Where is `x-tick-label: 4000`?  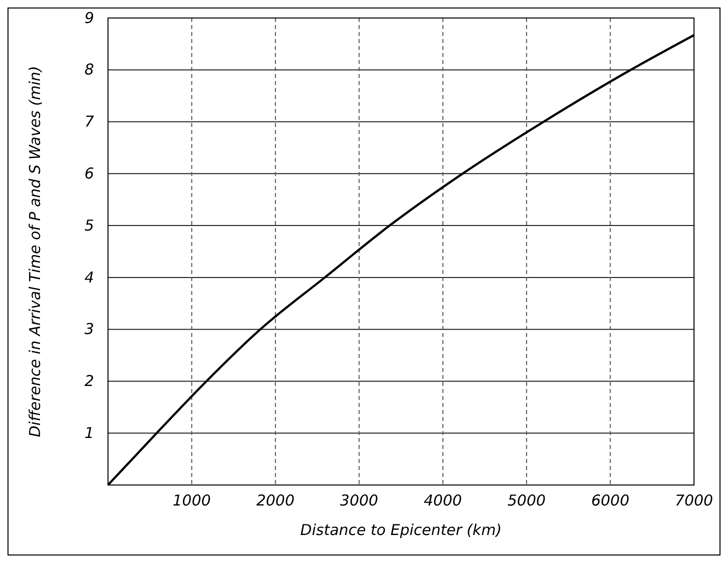 x-tick-label: 4000 is located at coordinates (443, 501).